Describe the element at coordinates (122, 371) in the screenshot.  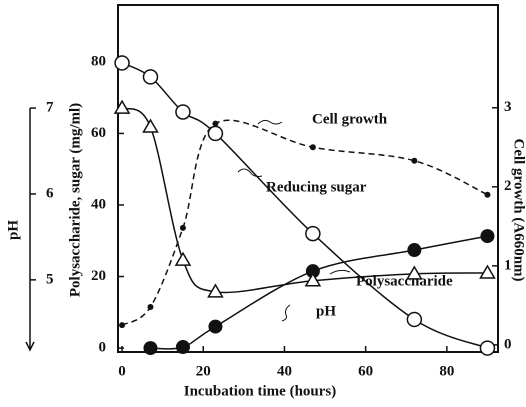
I see `x-tick-label: 0` at that location.